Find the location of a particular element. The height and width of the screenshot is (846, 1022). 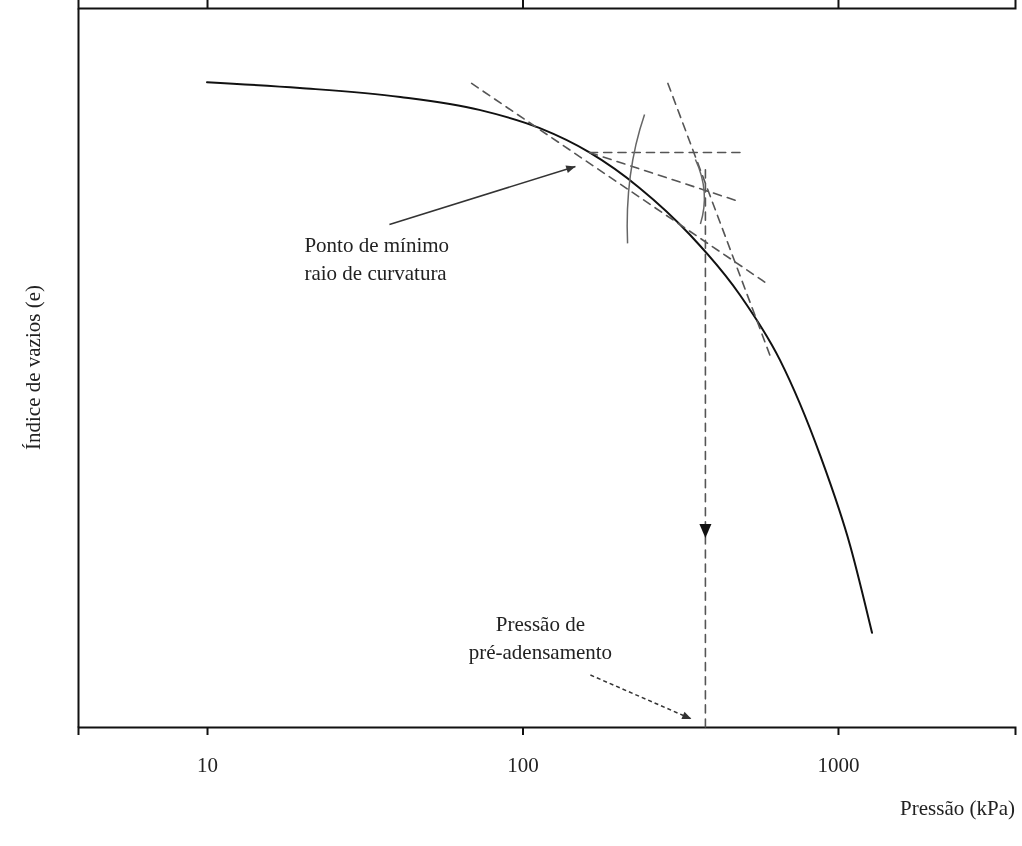

annotation: Pressão de pré-adensamento is located at coordinates (540, 638).